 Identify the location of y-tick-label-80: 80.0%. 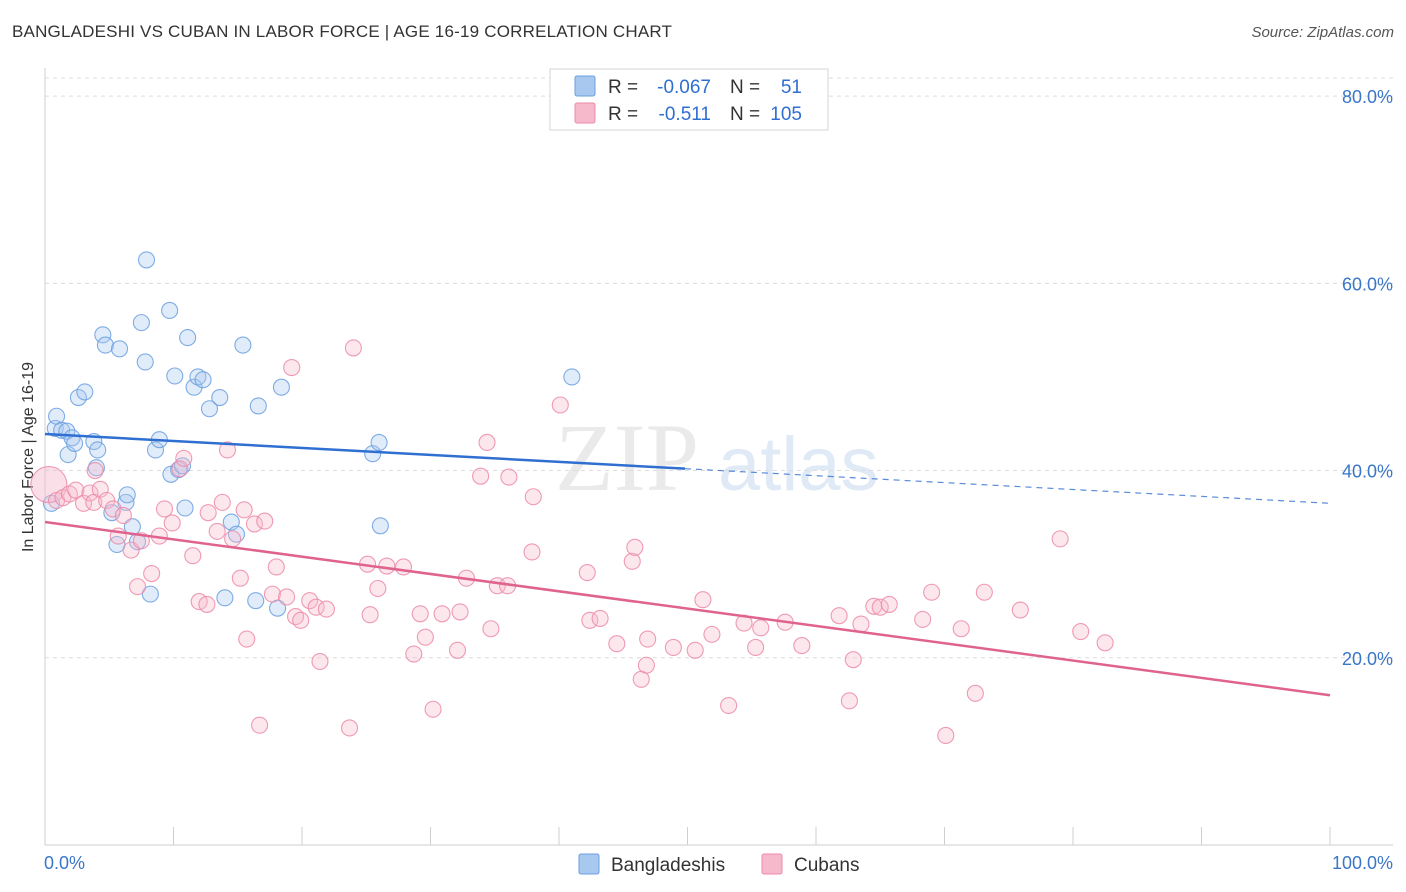
(1367, 97).